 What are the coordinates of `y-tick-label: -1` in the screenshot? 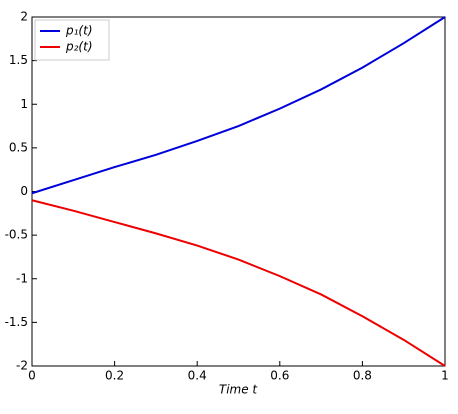 It's located at (22, 278).